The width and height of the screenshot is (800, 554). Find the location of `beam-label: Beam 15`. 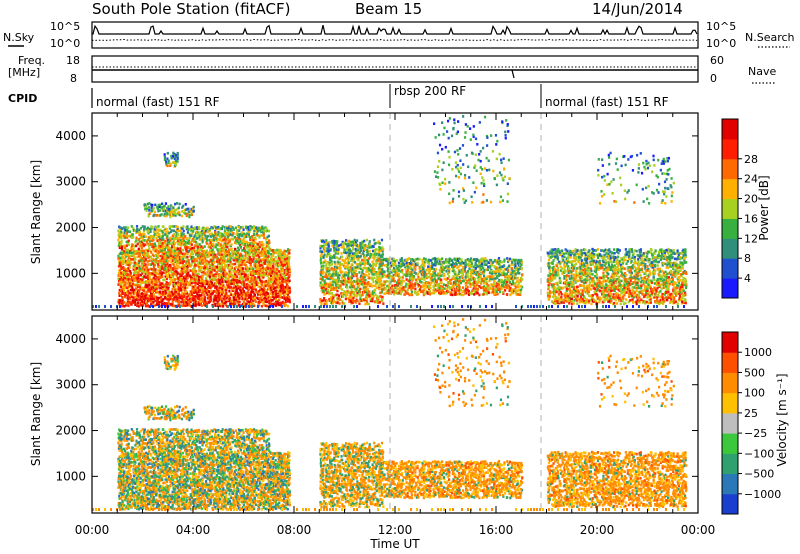

beam-label: Beam 15 is located at coordinates (388, 9).